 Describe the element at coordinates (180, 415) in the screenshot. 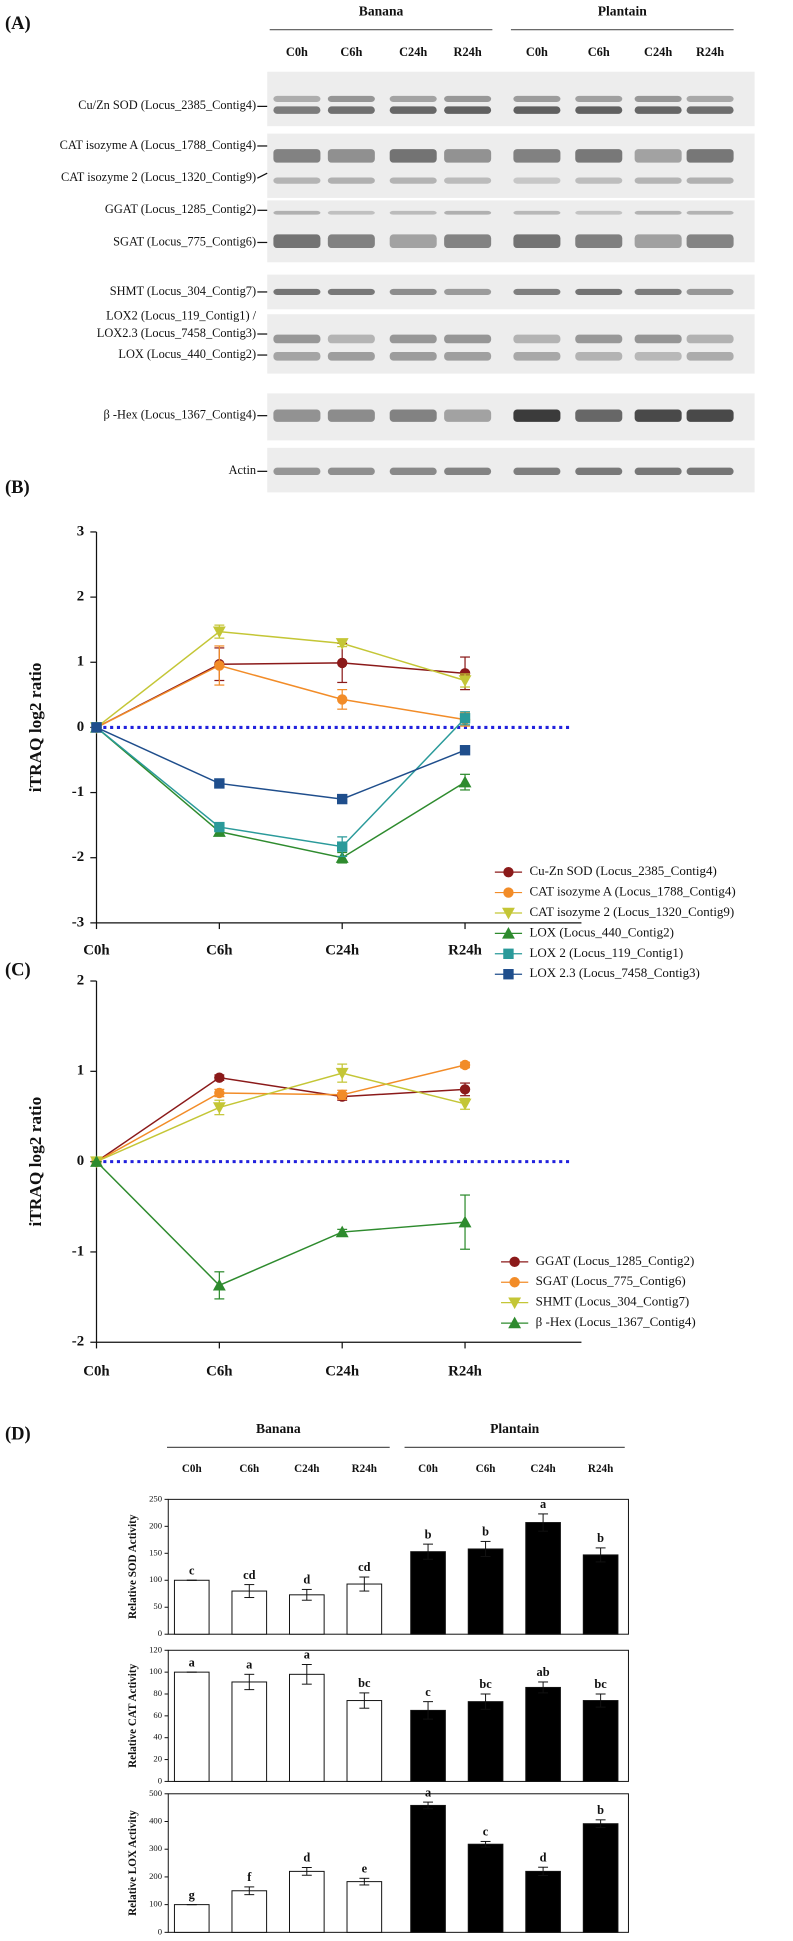

I see `row-label: β -Hex (Locus_1367_Contig4)` at that location.